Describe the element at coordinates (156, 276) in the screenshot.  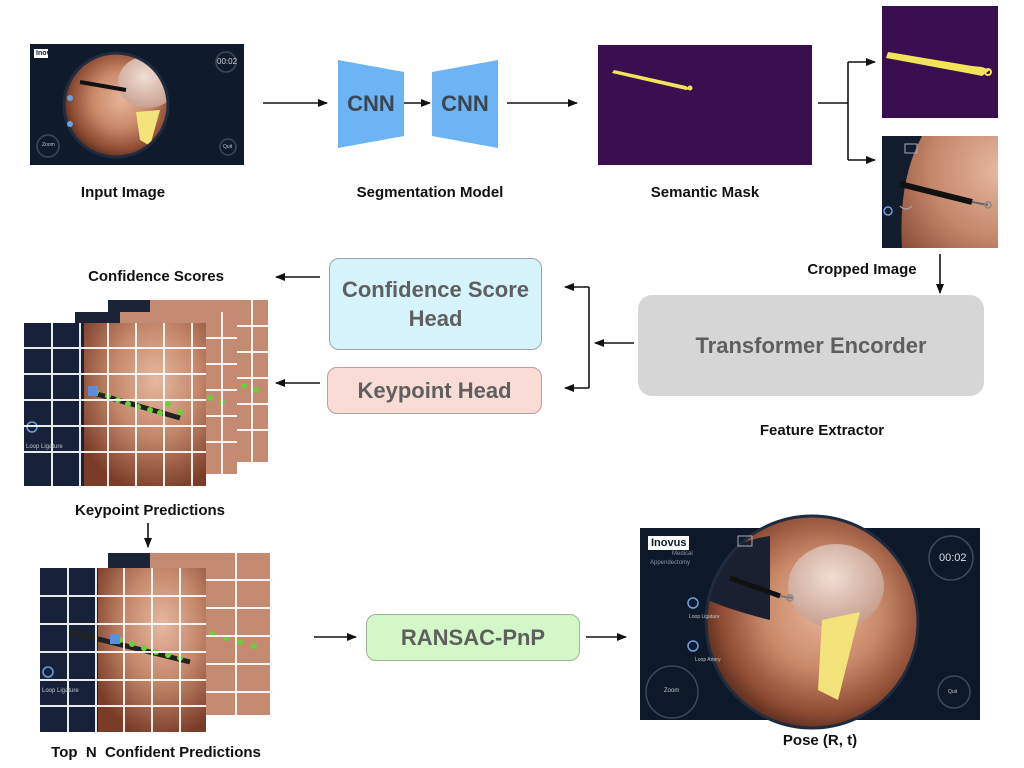
I see `caption-confidence-scores: Confidence Scores` at that location.